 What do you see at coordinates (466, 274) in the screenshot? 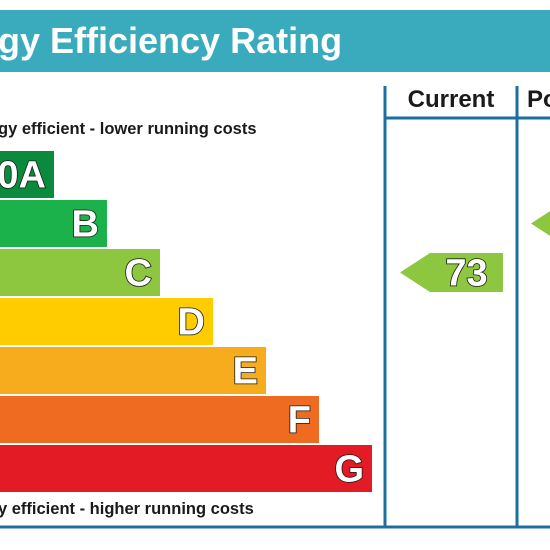
I see `current-rating-arrow-value: 73` at bounding box center [466, 274].